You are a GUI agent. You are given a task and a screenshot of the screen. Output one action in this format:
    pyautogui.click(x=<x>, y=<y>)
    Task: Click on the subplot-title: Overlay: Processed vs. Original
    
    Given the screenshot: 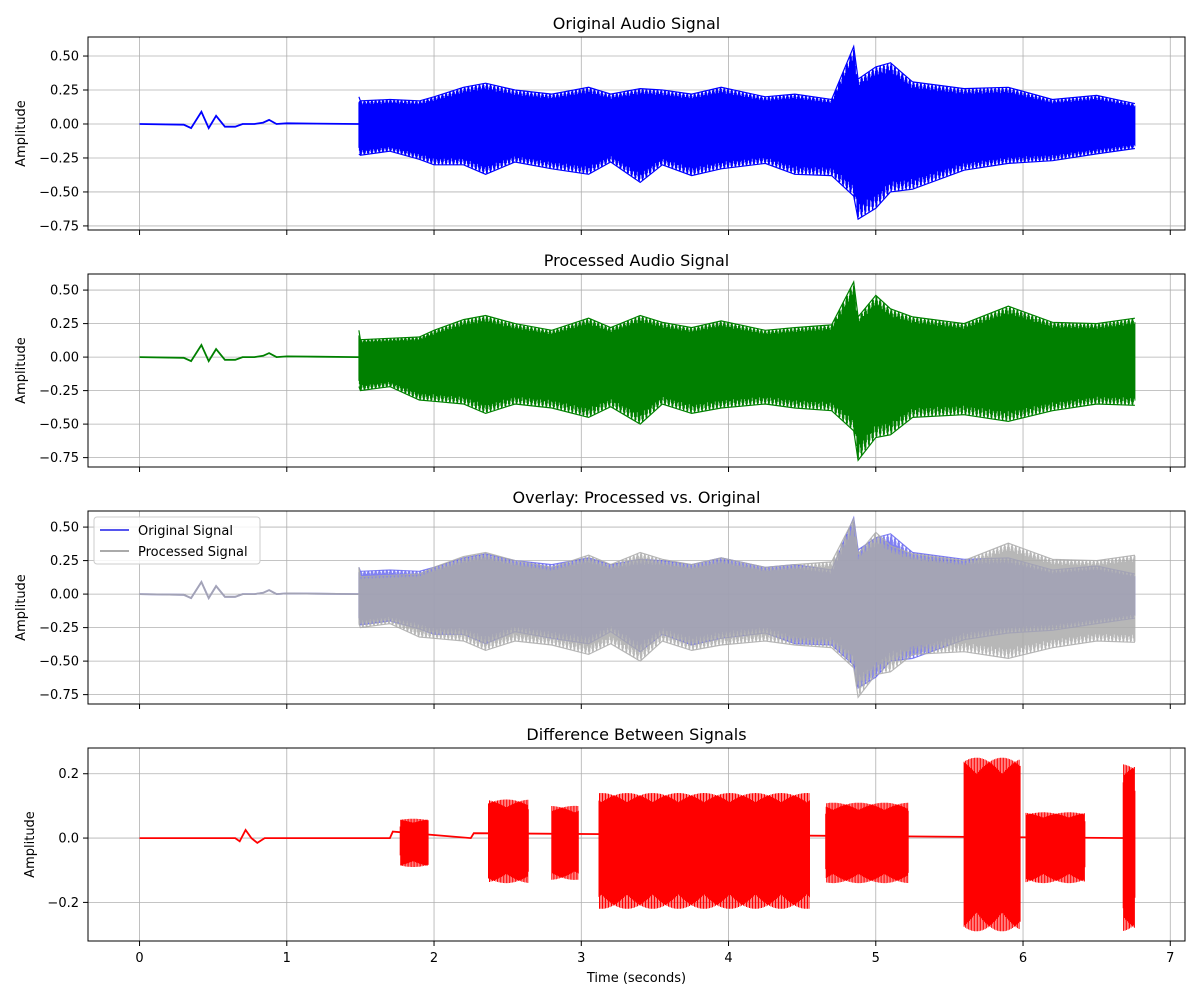 What is the action you would take?
    pyautogui.click(x=637, y=497)
    